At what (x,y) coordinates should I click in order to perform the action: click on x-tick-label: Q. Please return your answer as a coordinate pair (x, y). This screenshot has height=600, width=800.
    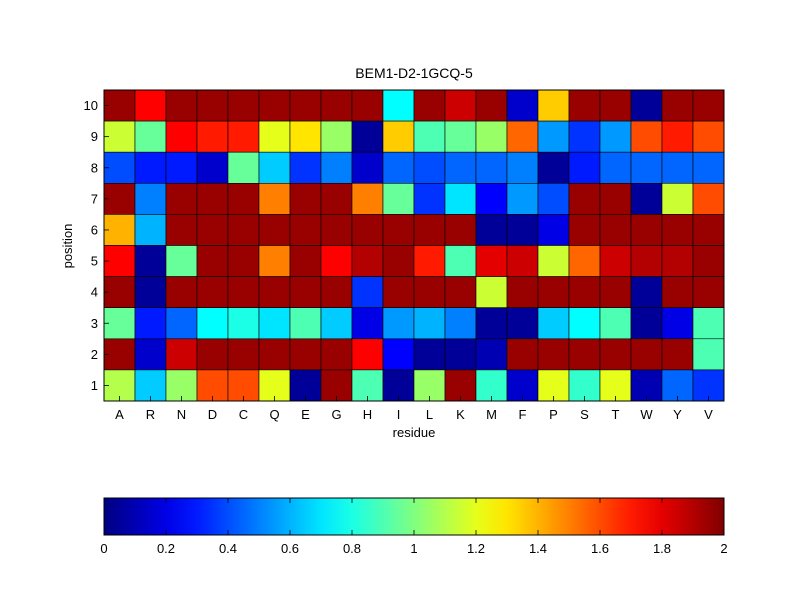
    Looking at the image, I should click on (274, 414).